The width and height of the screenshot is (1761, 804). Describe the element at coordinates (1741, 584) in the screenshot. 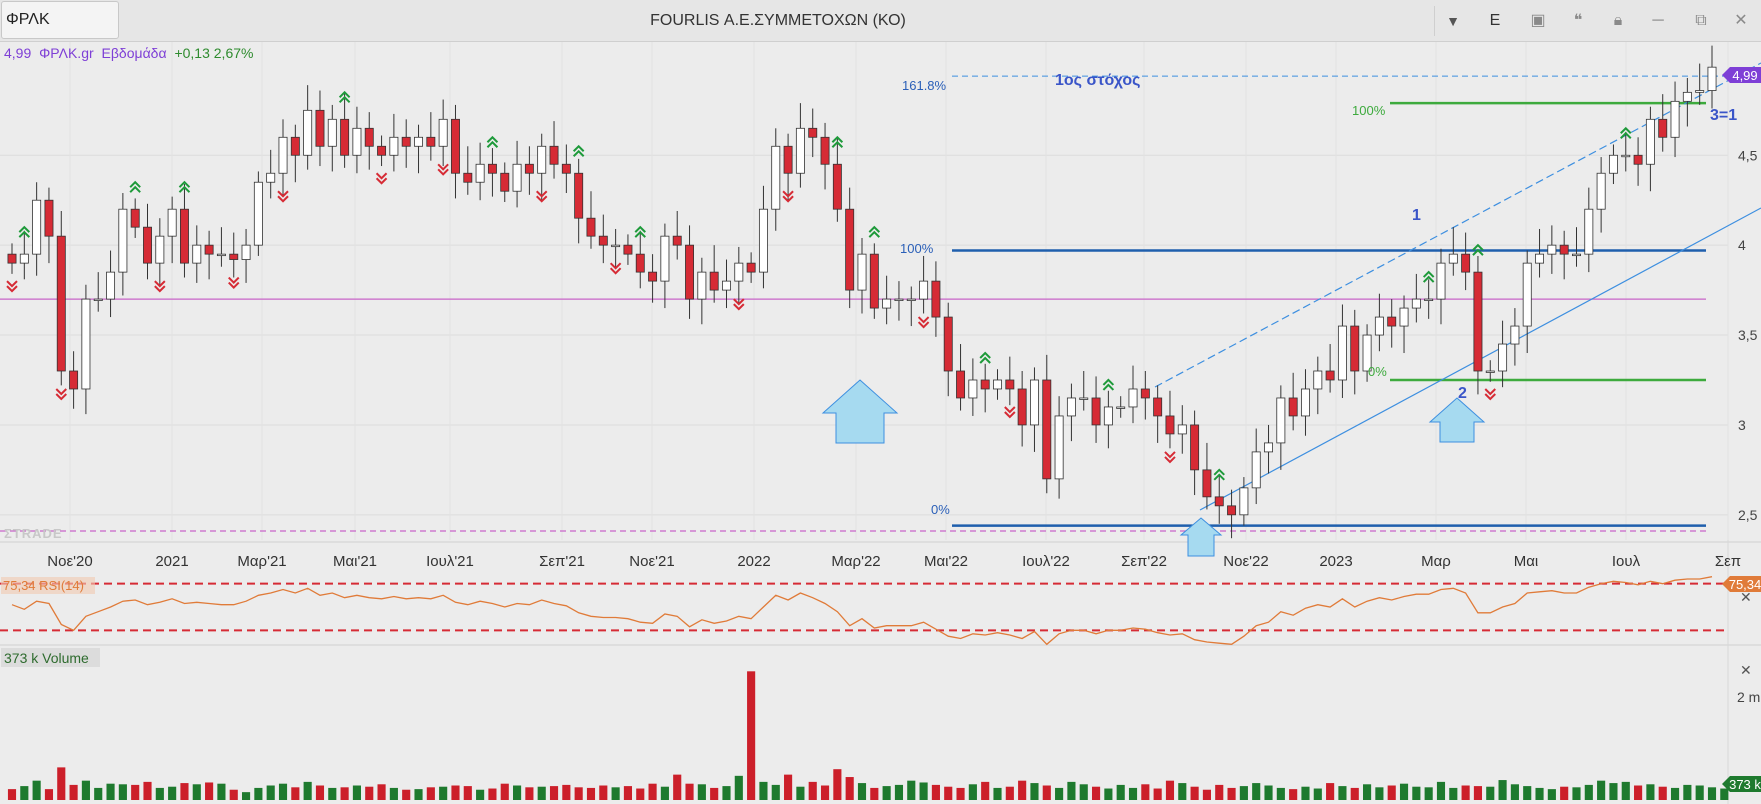

I see `rsi-value-tag: 75,34` at that location.